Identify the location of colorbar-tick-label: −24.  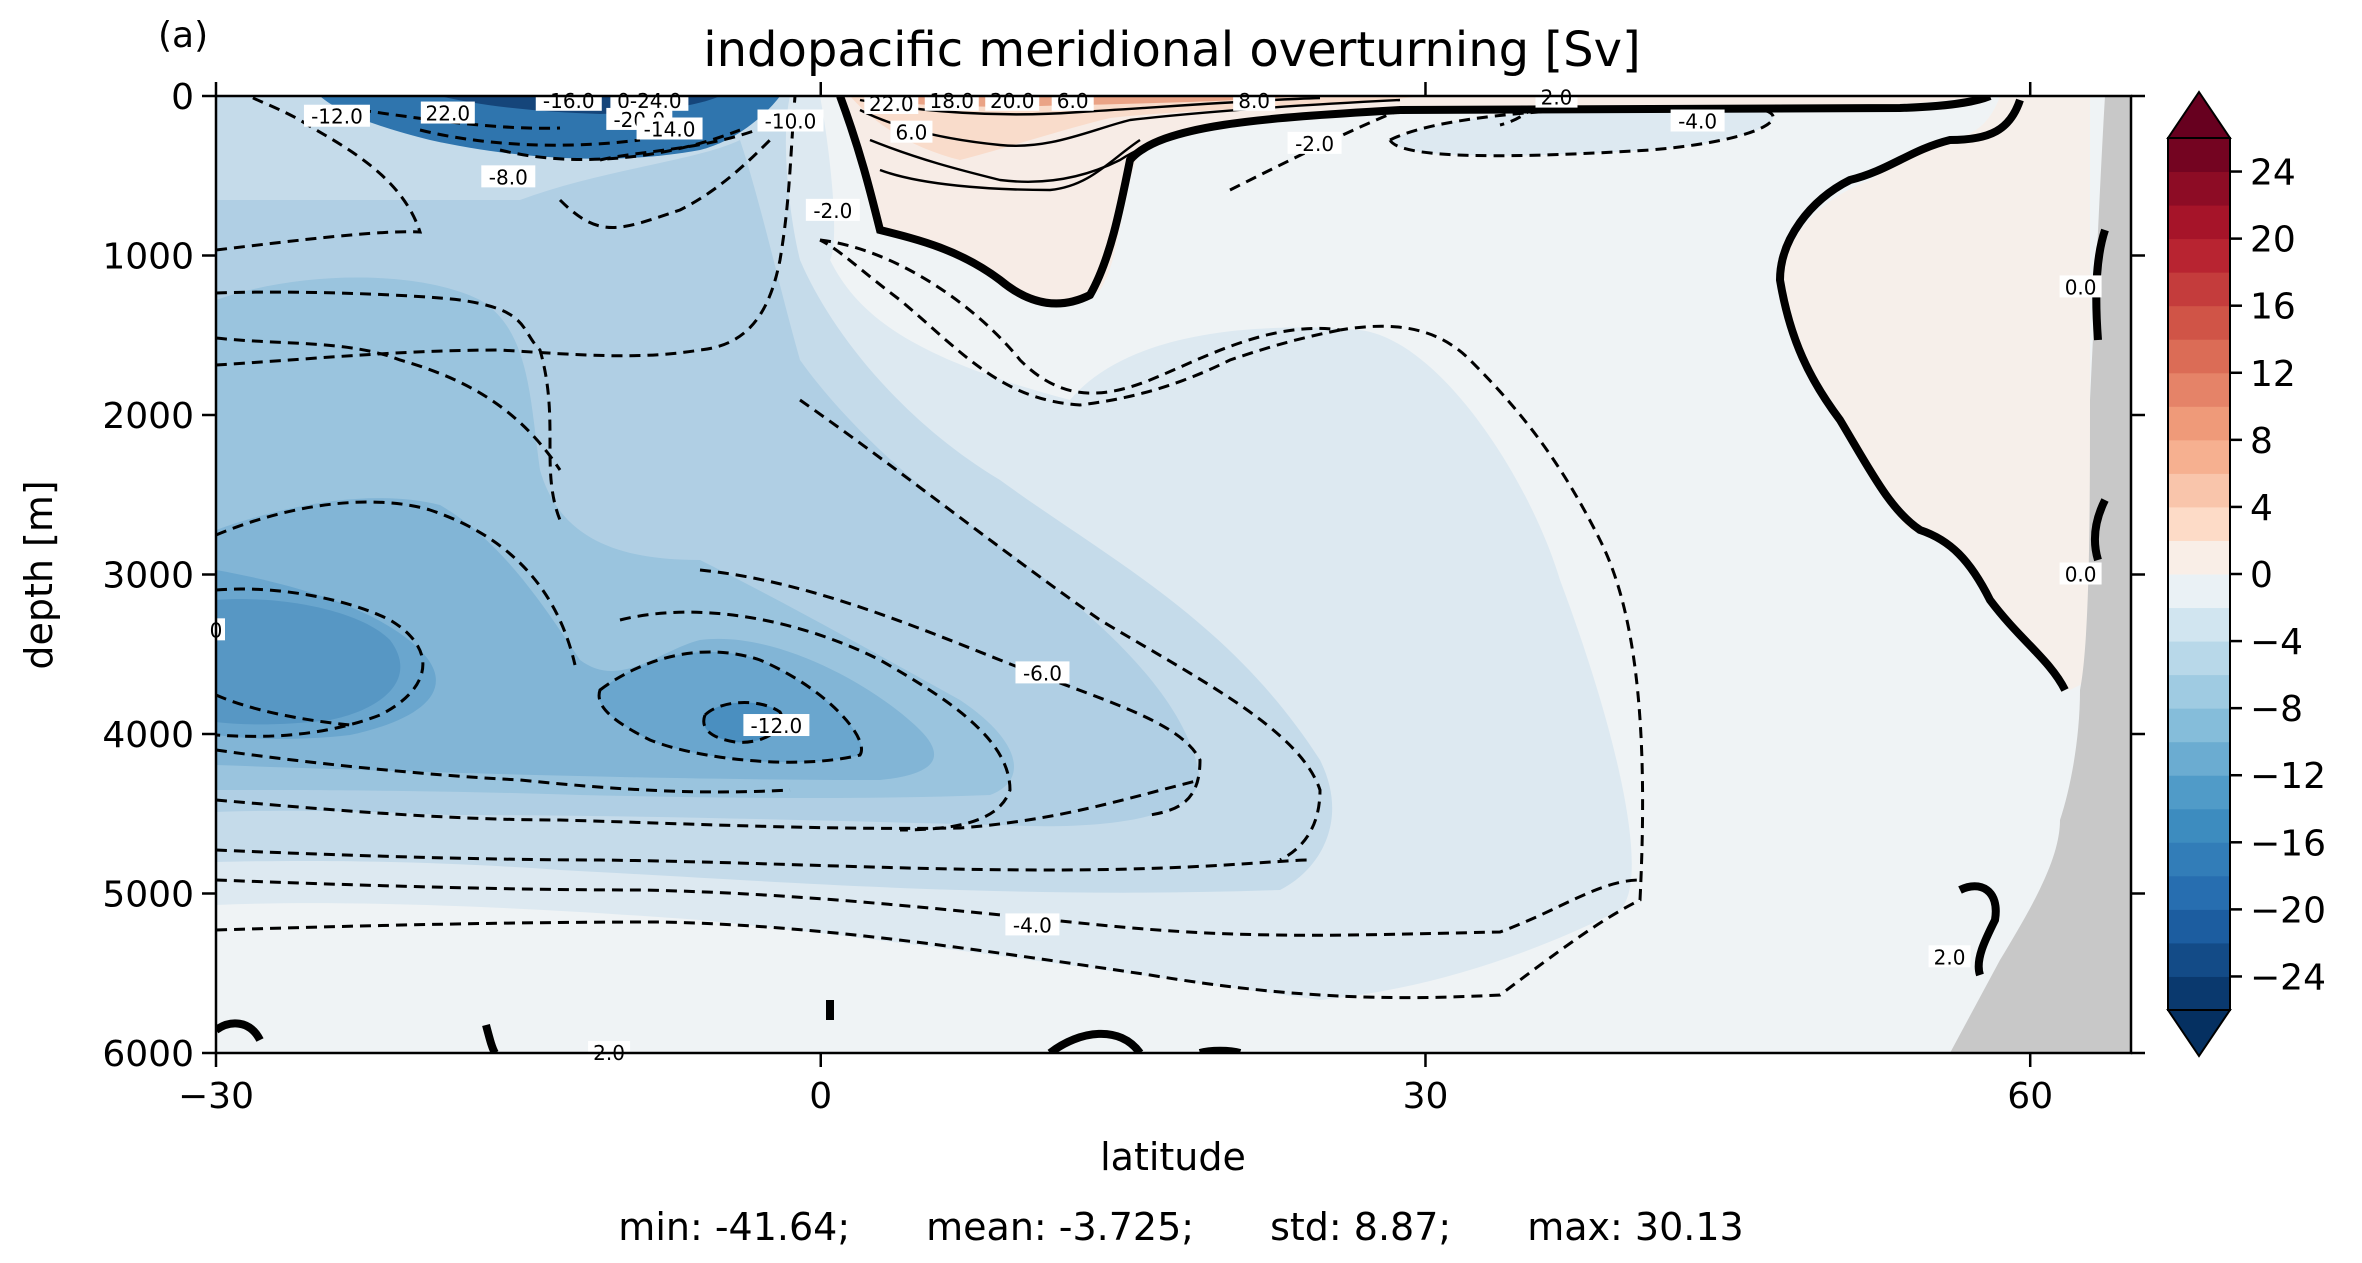
(2288, 977).